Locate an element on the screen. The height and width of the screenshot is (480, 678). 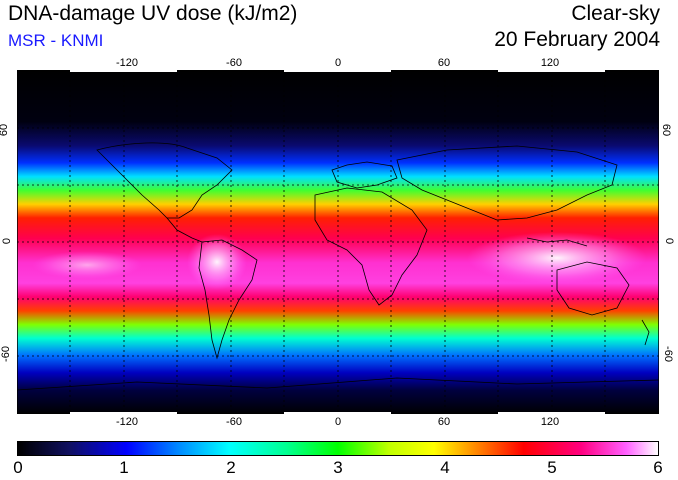
lon-tick-top: 120 is located at coordinates (550, 63).